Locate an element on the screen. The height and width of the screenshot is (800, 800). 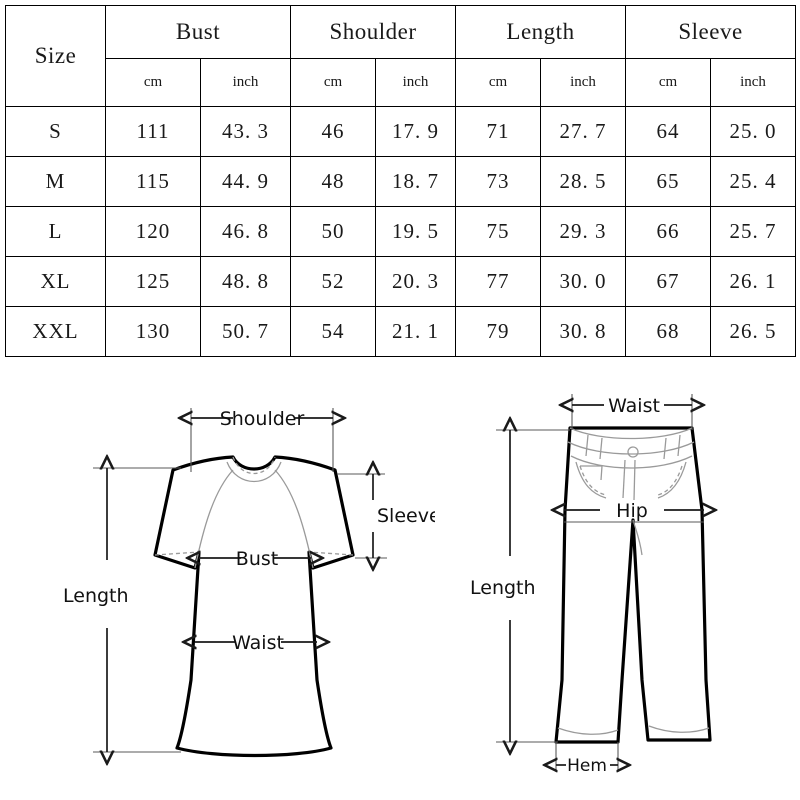
cell-size: S is located at coordinates (55, 131).